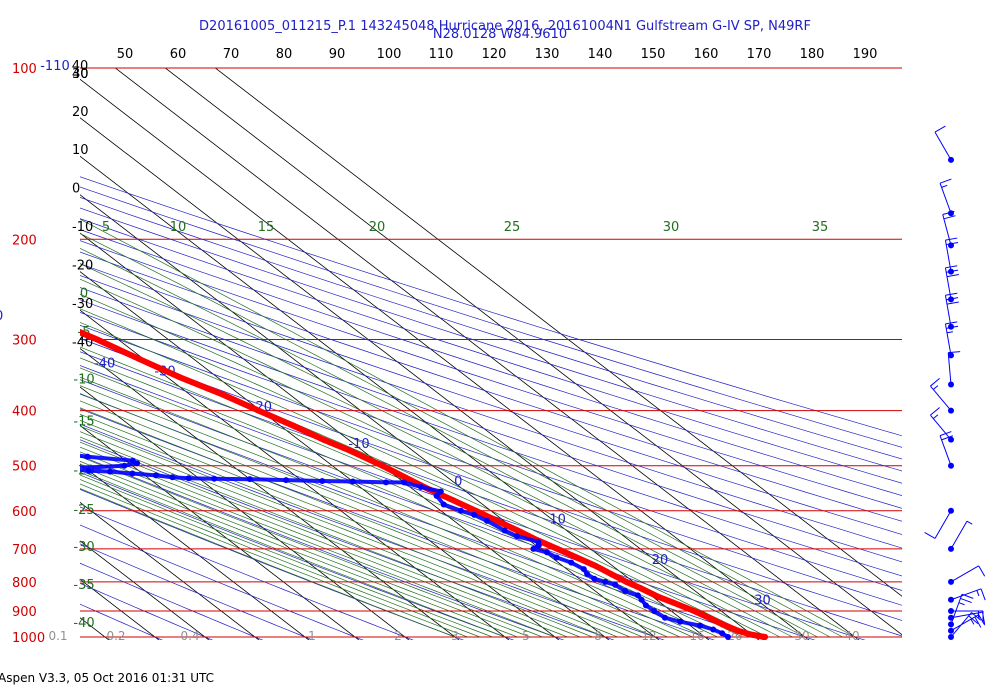 This screenshot has height=700, width=1000. Describe the element at coordinates (28, 638) in the screenshot. I see `pressure-tick-label: 1000` at that location.